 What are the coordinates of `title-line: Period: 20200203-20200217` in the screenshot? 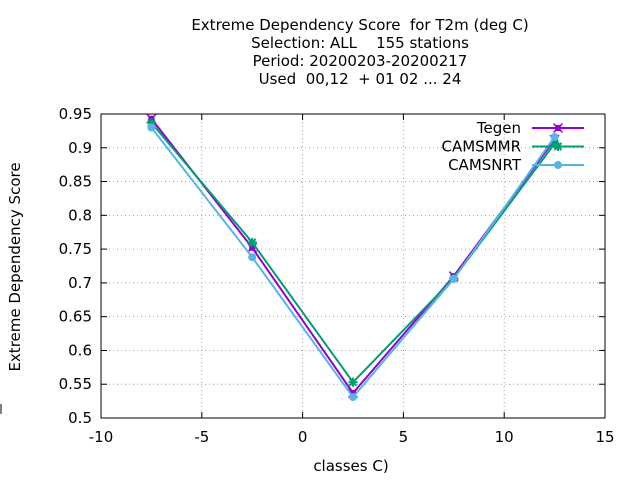 It's located at (360, 61).